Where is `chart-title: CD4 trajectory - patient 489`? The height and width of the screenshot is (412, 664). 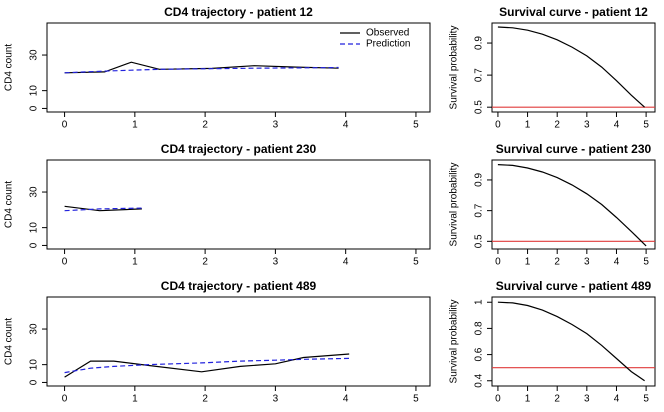 chart-title: CD4 trajectory - patient 489 is located at coordinates (239, 286).